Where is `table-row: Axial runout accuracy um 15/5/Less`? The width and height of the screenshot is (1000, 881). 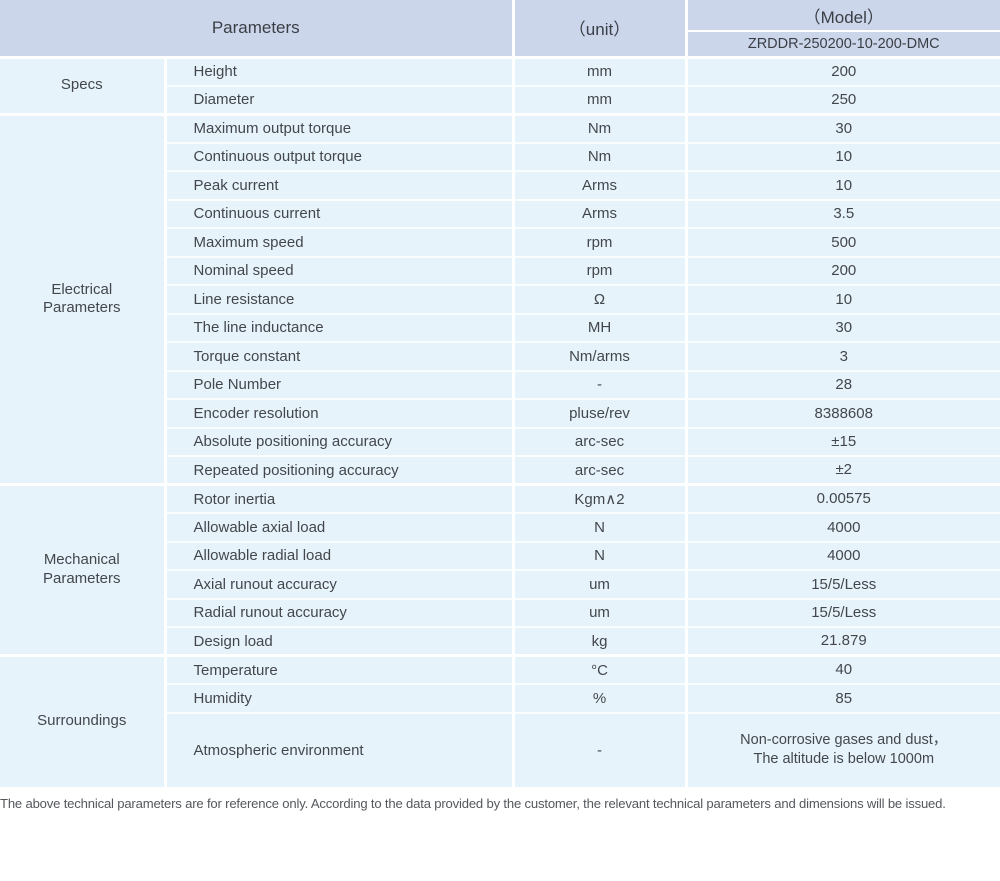 table-row: Axial runout accuracy um 15/5/Less is located at coordinates (500, 584).